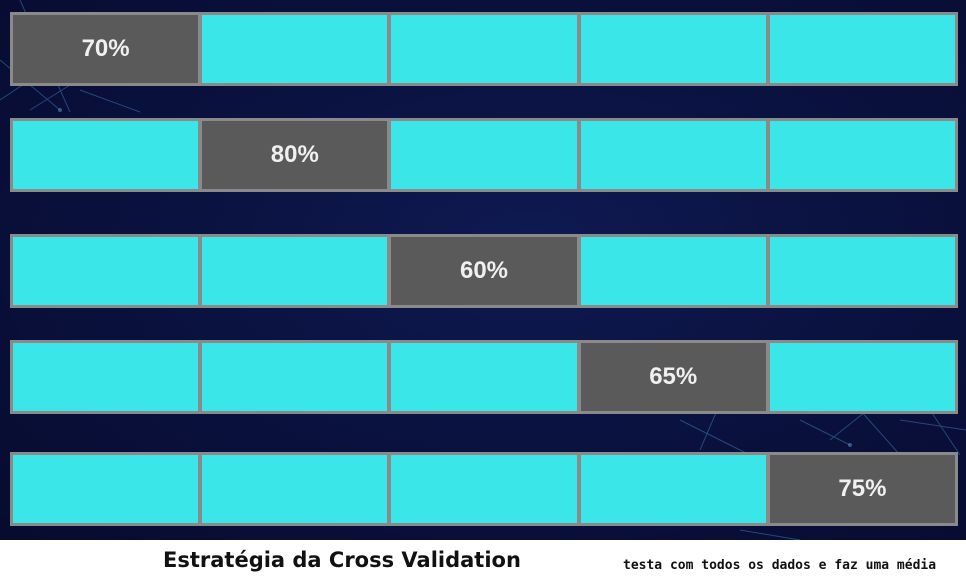 Image resolution: width=966 pixels, height=587 pixels. Describe the element at coordinates (780, 565) in the screenshot. I see `diagram-note: testa com todos os dados e faz uma média` at that location.